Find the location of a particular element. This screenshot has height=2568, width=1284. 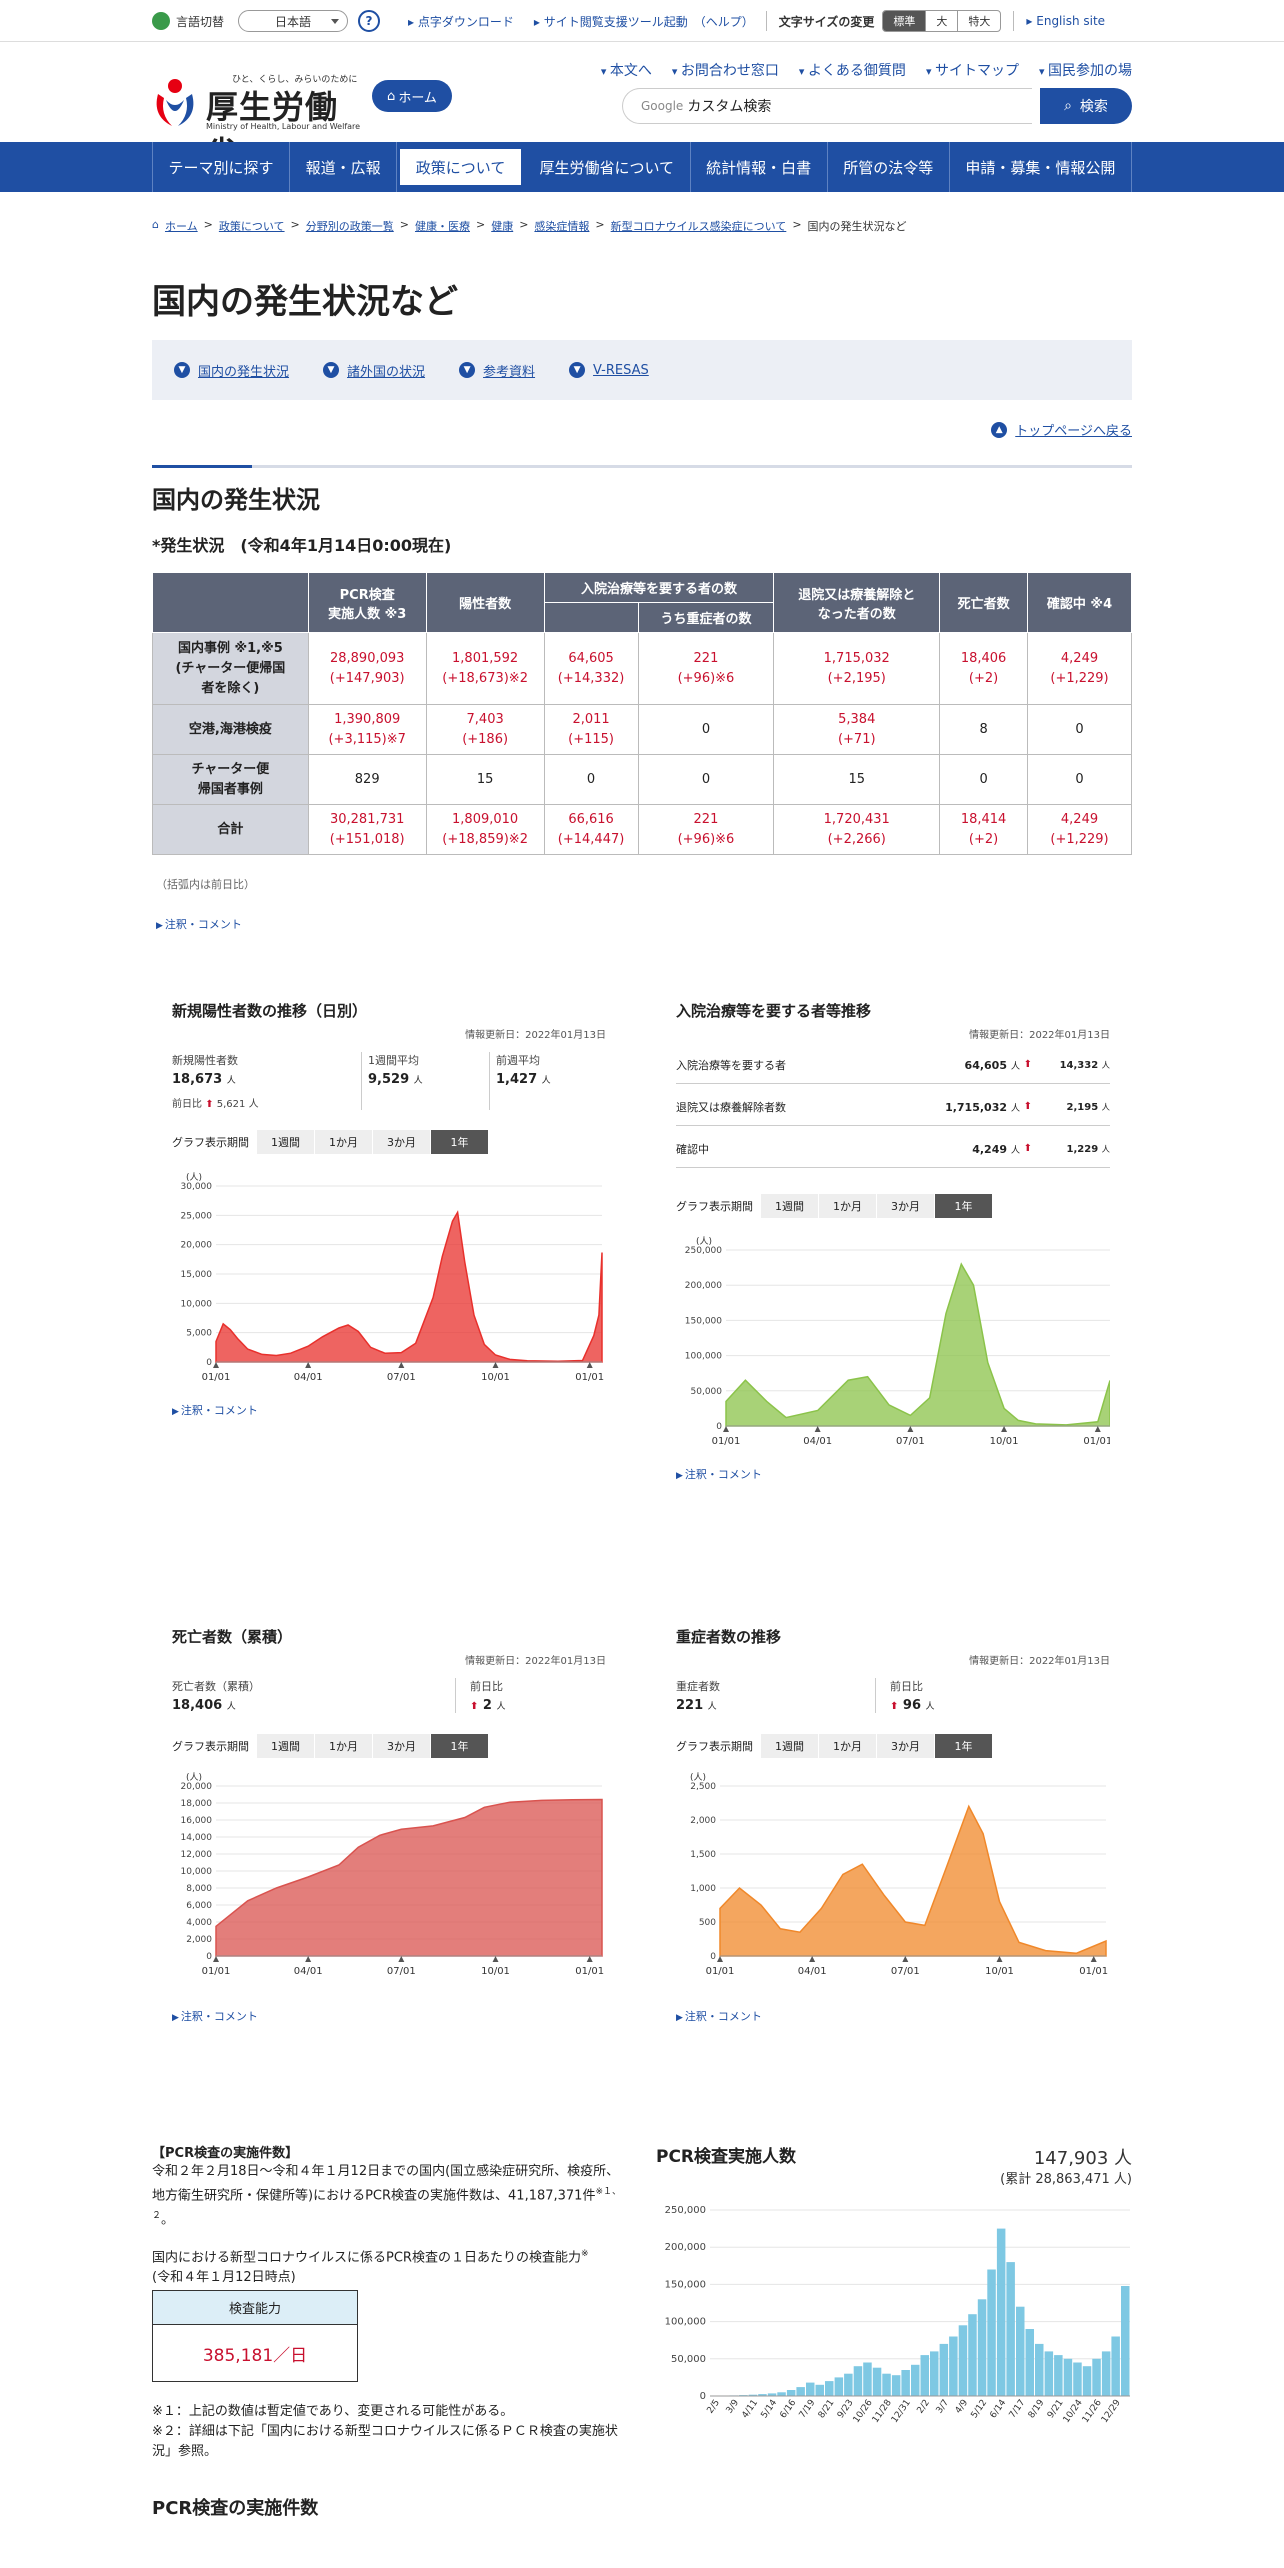

table-cell: 1,720,431 (+2,266) is located at coordinates (857, 829).